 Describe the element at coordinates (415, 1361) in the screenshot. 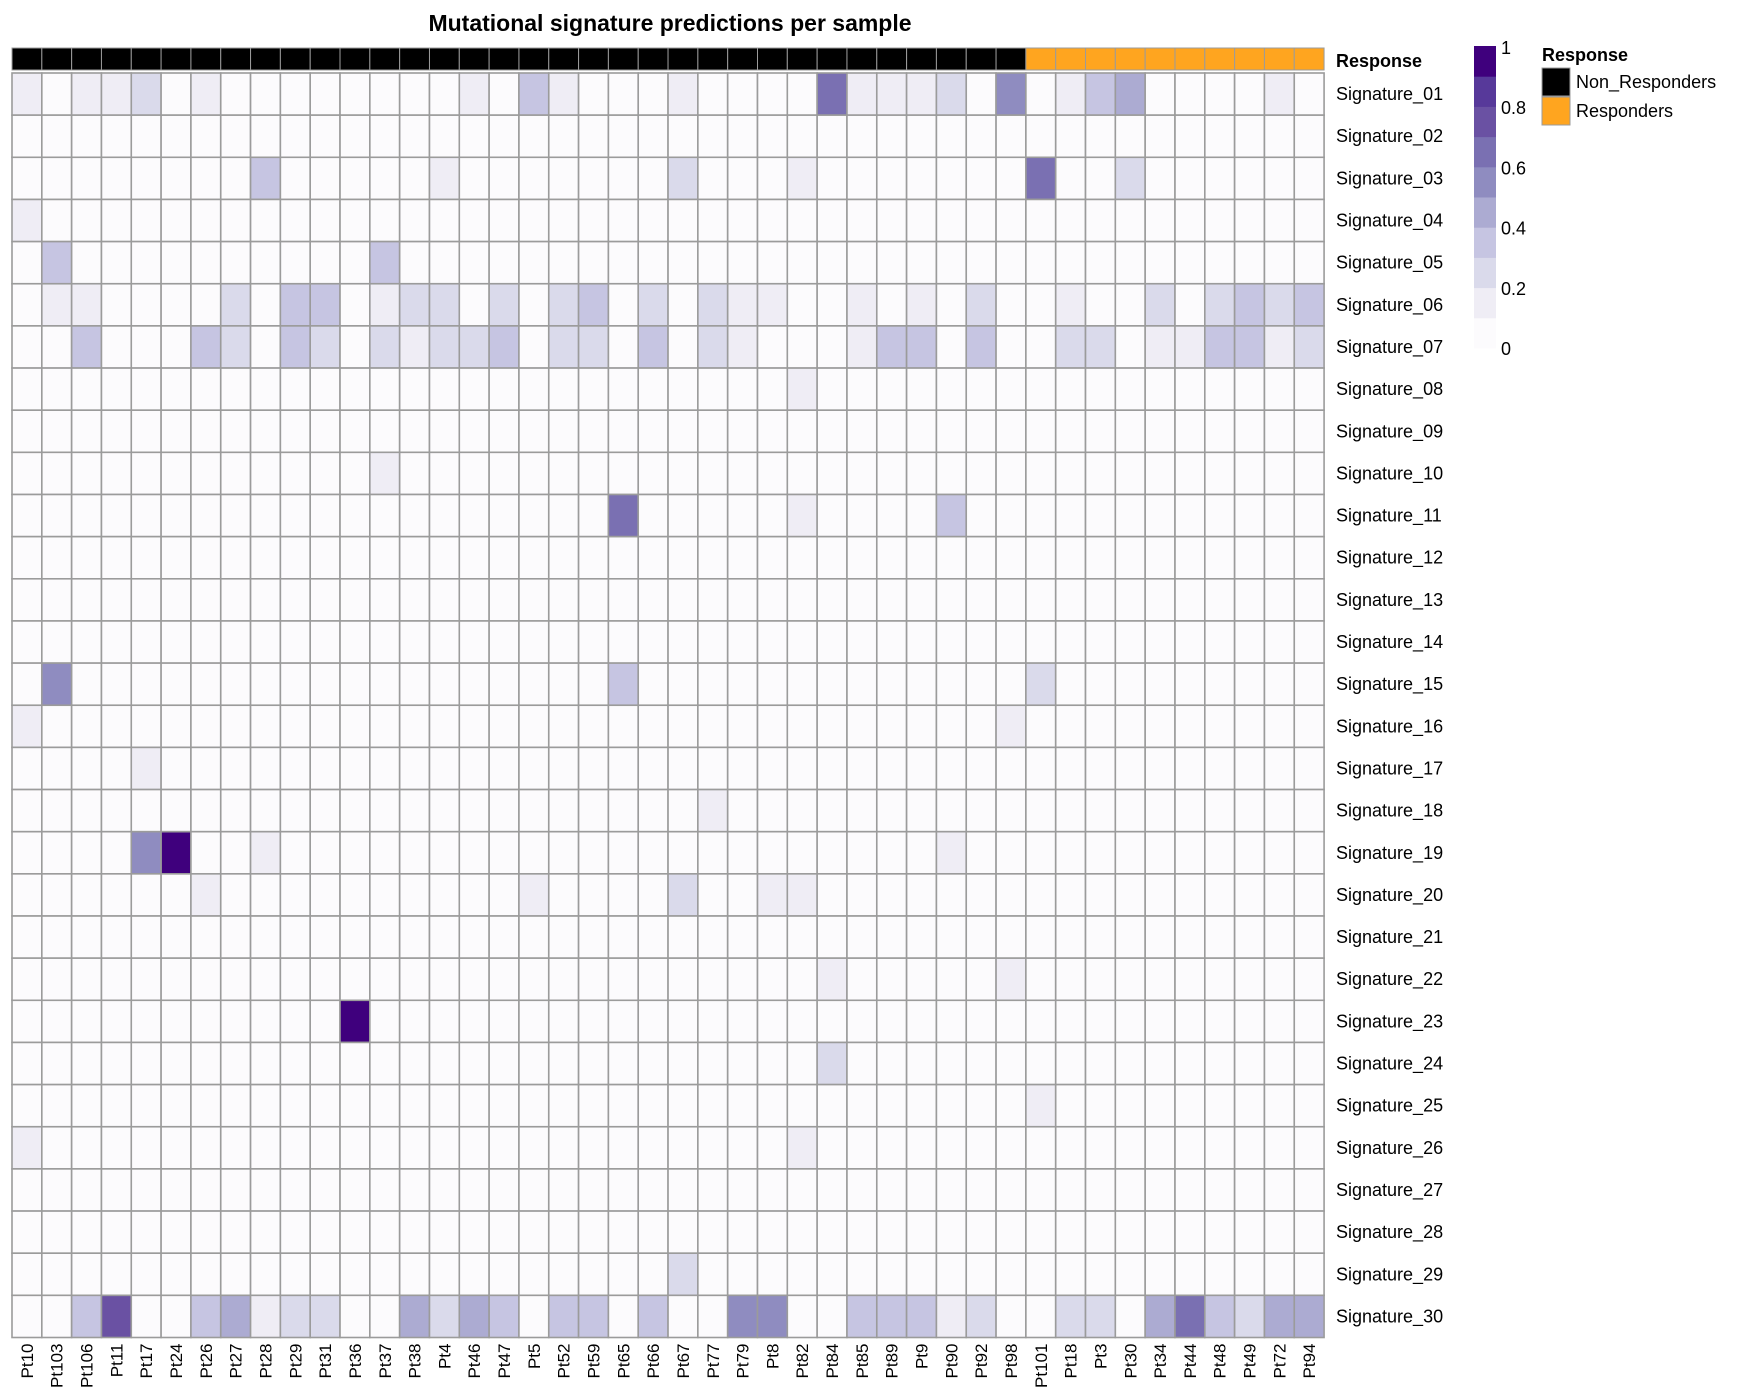

I see `column-label: Pt38` at that location.